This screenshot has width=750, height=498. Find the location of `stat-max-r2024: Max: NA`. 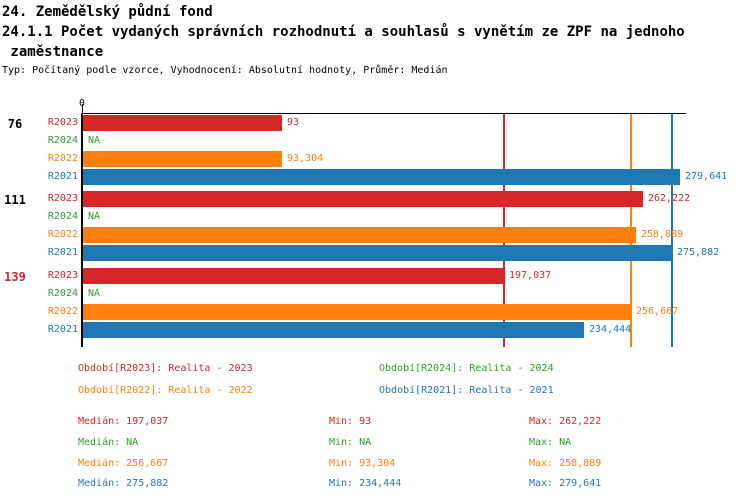

stat-max-r2024: Max: NA is located at coordinates (550, 442).